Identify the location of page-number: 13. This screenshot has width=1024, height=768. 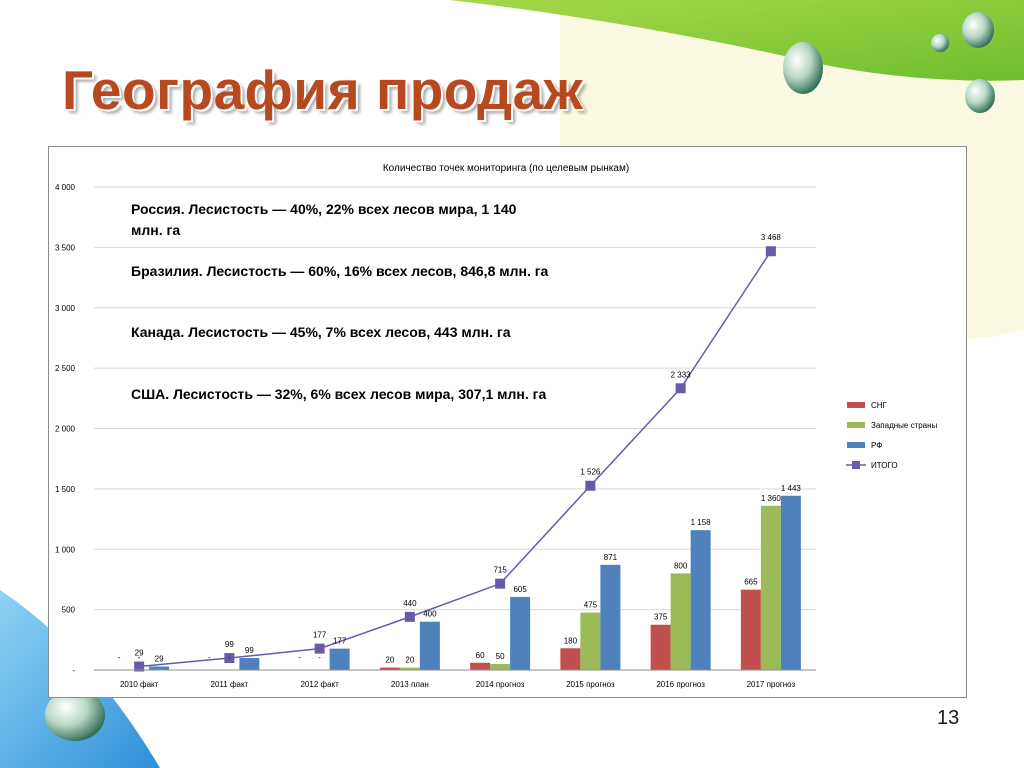
(948, 718).